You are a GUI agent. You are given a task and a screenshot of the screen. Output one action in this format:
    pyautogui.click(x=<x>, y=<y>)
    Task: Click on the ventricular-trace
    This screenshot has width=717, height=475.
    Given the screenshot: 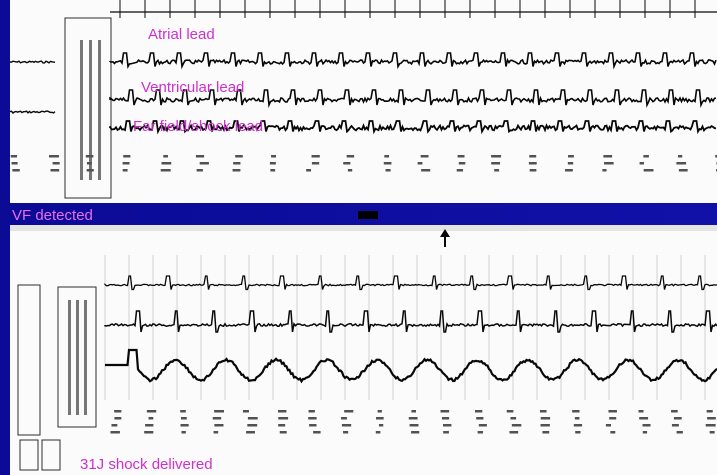 What is the action you would take?
    pyautogui.click(x=413, y=99)
    